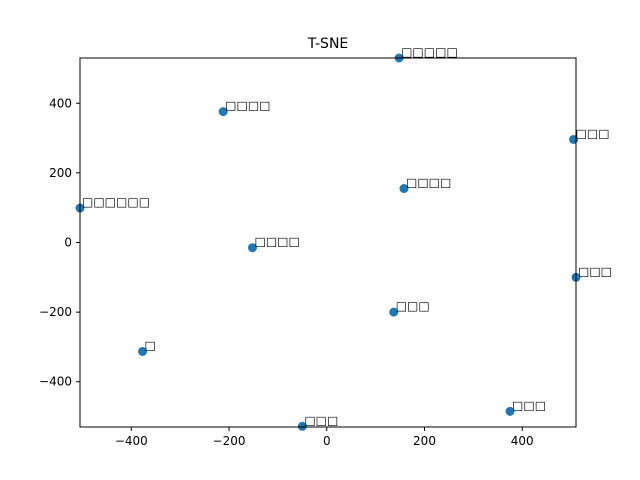 This screenshot has width=640, height=480. What do you see at coordinates (229, 441) in the screenshot?
I see `x-tick-label: −200` at bounding box center [229, 441].